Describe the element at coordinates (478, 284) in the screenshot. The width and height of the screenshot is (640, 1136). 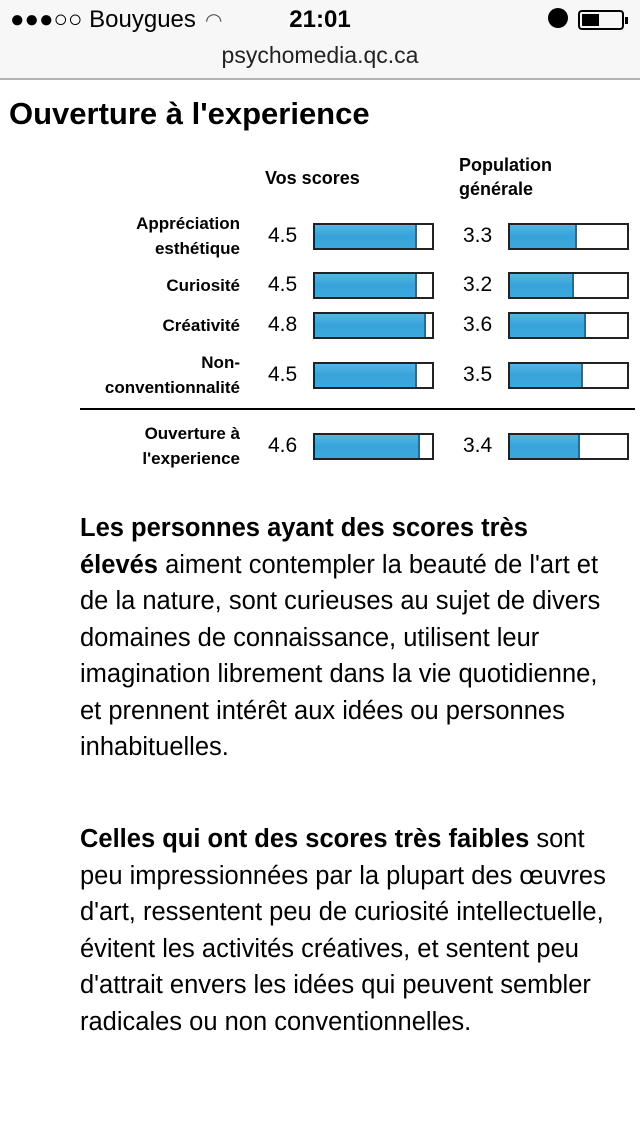
I see `population-value: 3.2` at that location.